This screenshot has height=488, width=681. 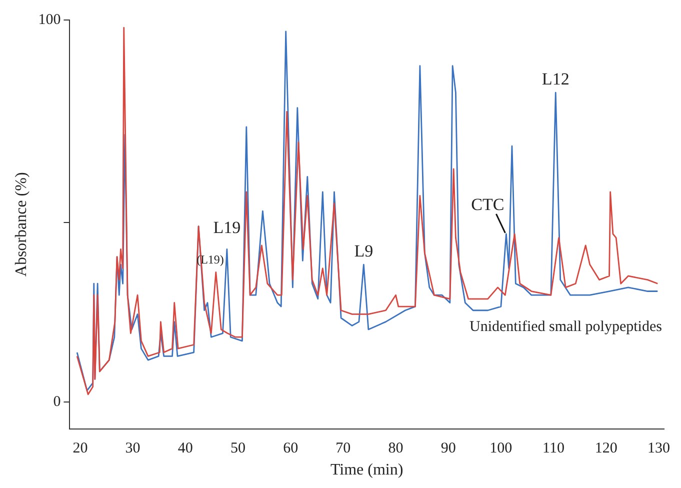 What do you see at coordinates (238, 448) in the screenshot?
I see `x-tick-label: 50` at bounding box center [238, 448].